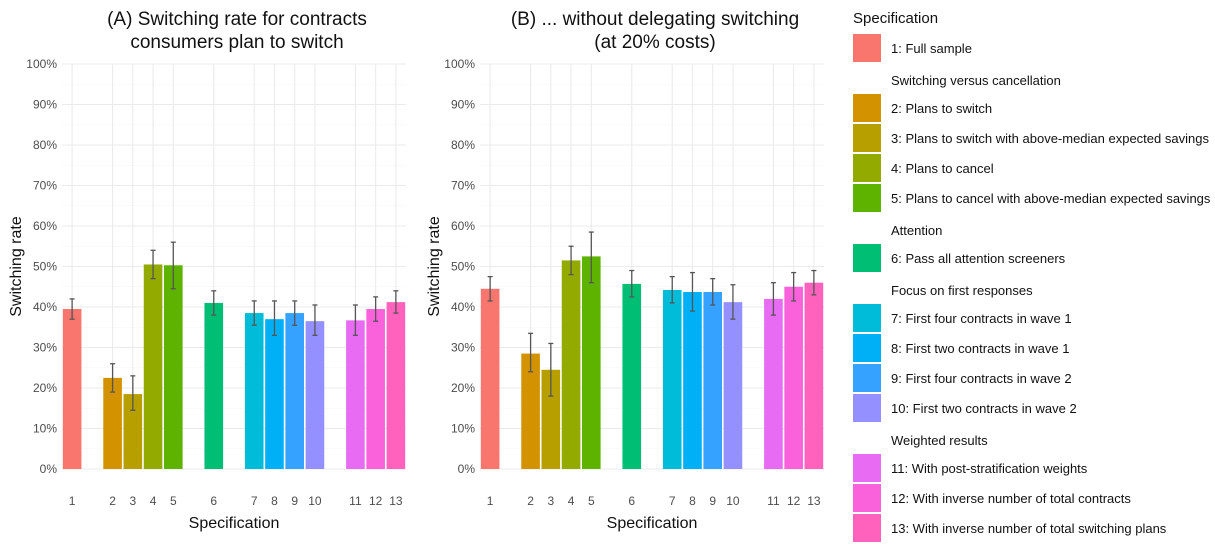  I want to click on legend-item-label: 1: Full sample, so click(931, 48).